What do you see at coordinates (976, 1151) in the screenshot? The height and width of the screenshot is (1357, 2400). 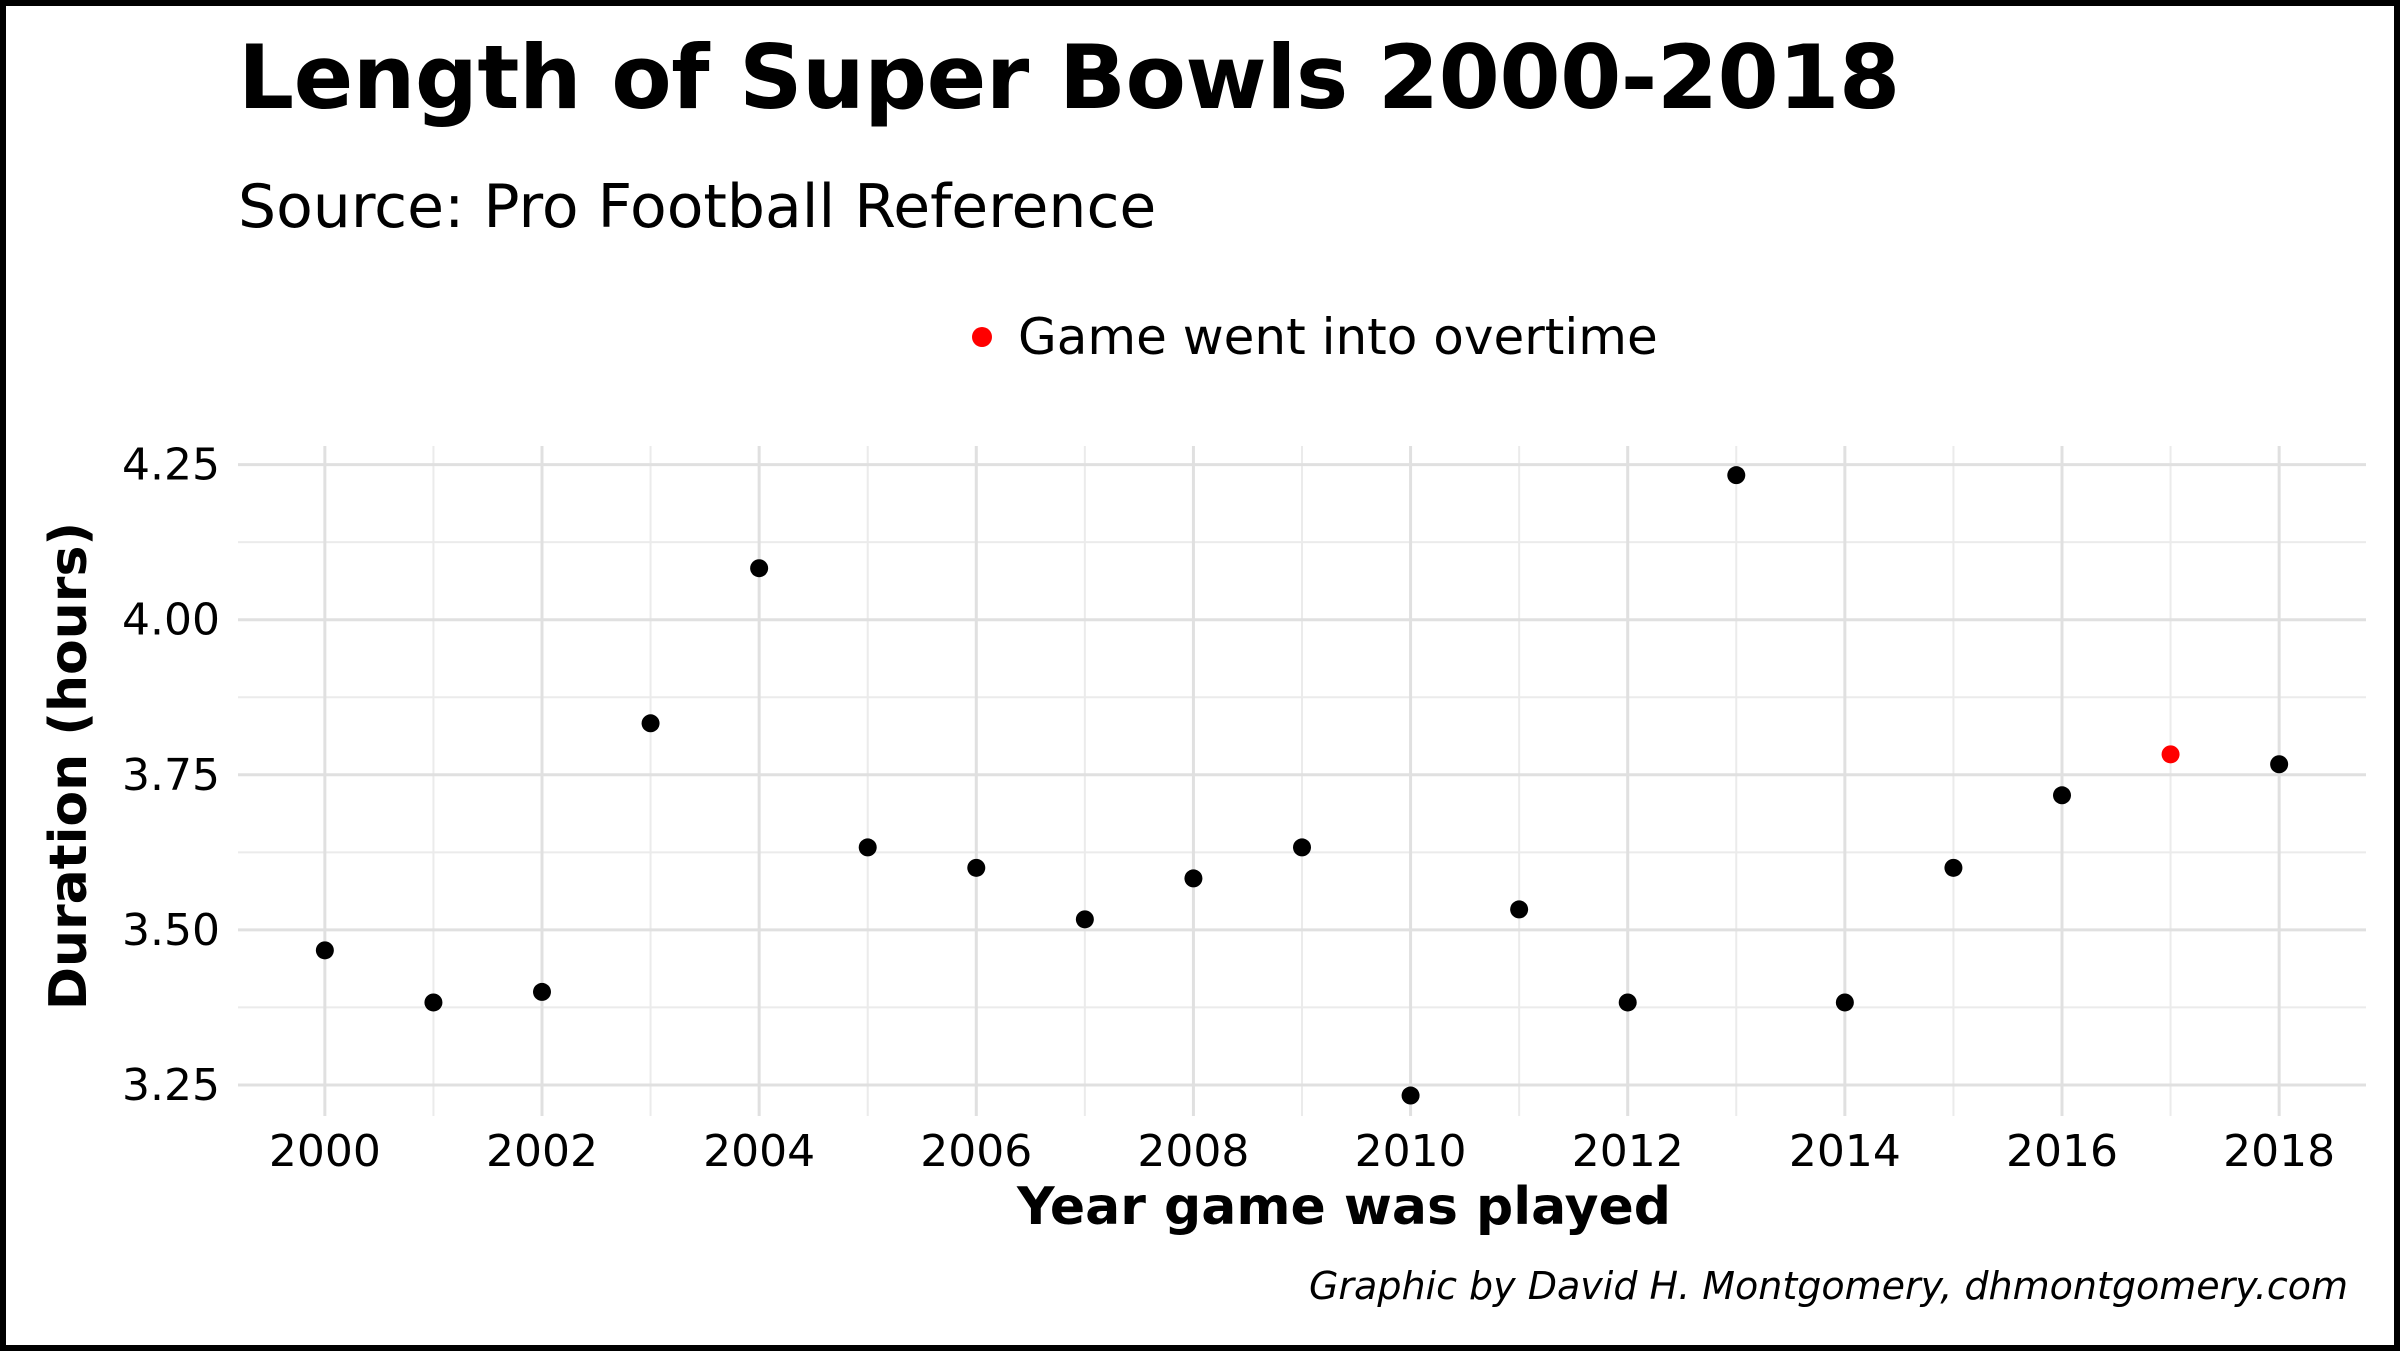 I see `x-tick-label: 2006` at bounding box center [976, 1151].